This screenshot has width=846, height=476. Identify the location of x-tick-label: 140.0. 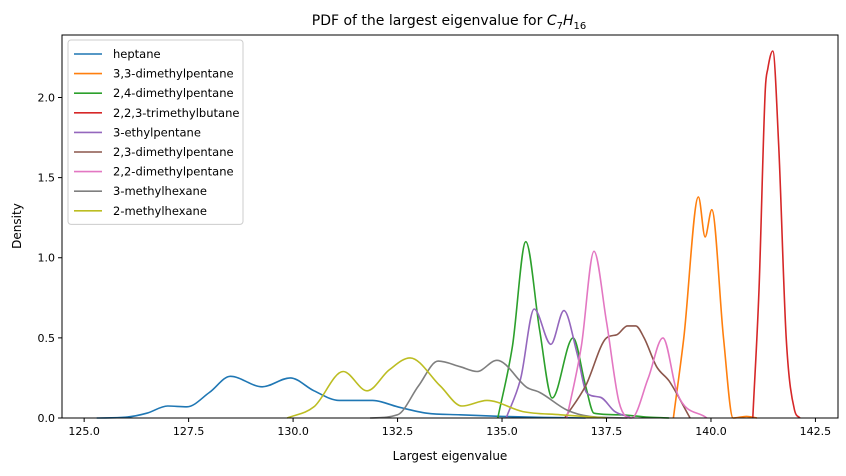
(711, 431).